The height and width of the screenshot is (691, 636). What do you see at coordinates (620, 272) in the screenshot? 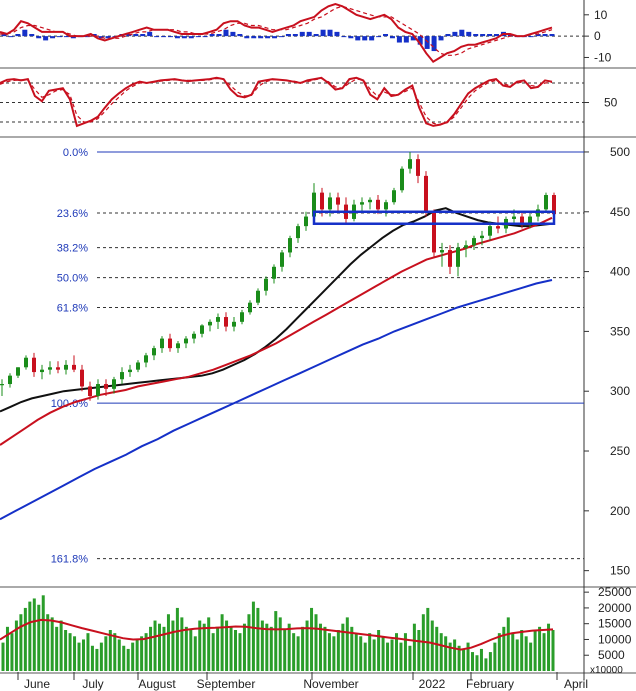
I see `price-tick-label: 400` at bounding box center [620, 272].